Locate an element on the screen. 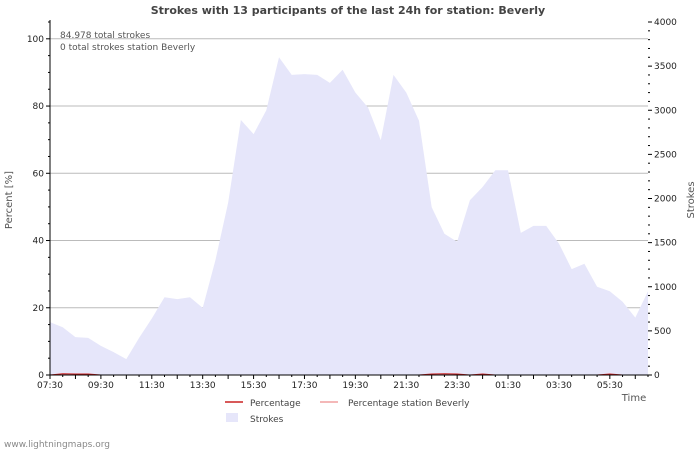  right-tick-label-1000: 1000 is located at coordinates (665, 288).